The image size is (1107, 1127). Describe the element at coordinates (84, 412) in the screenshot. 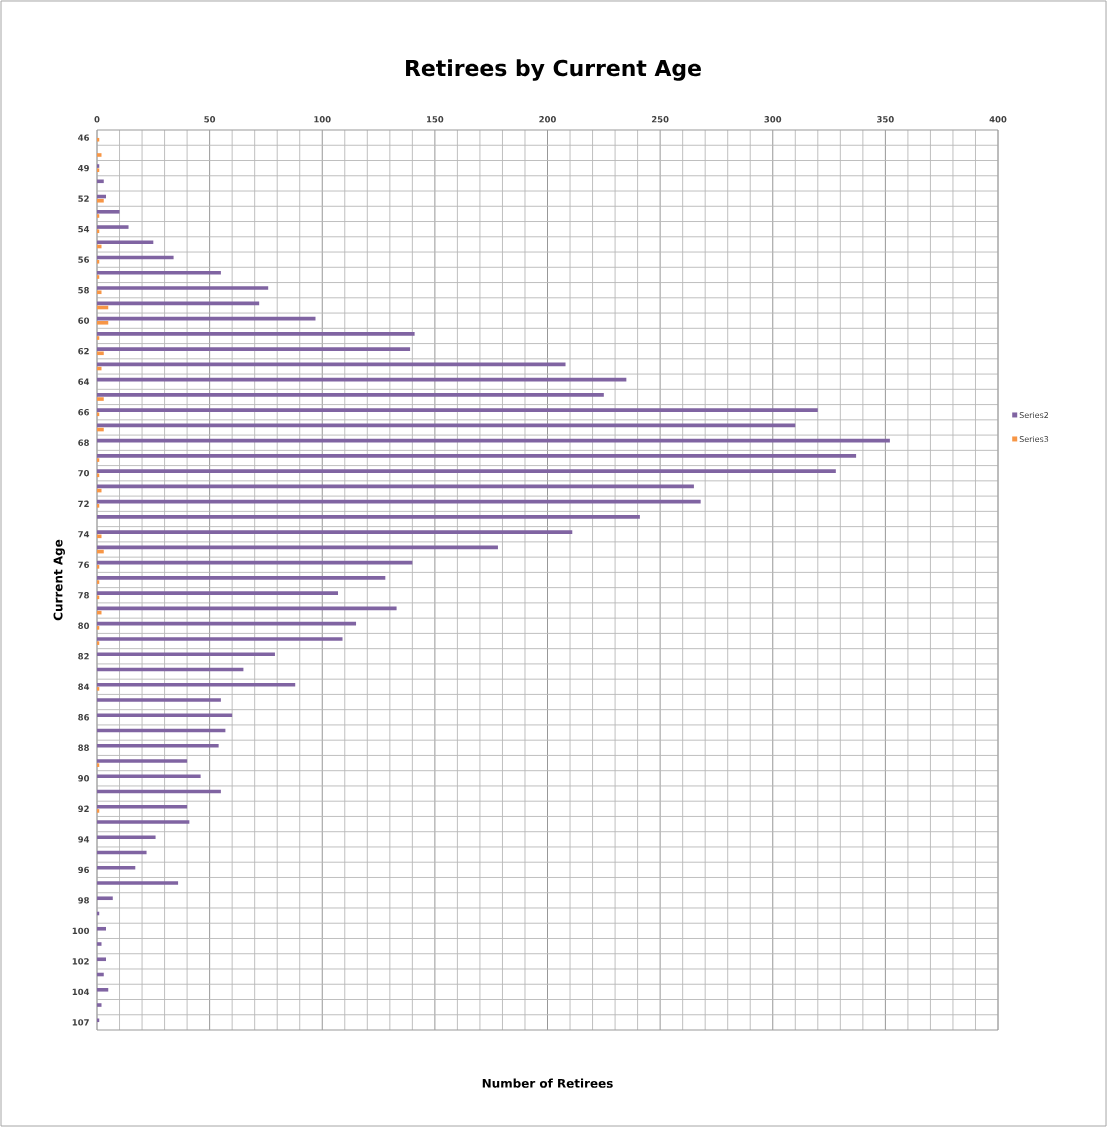

I see `y-tick-label: 66` at that location.